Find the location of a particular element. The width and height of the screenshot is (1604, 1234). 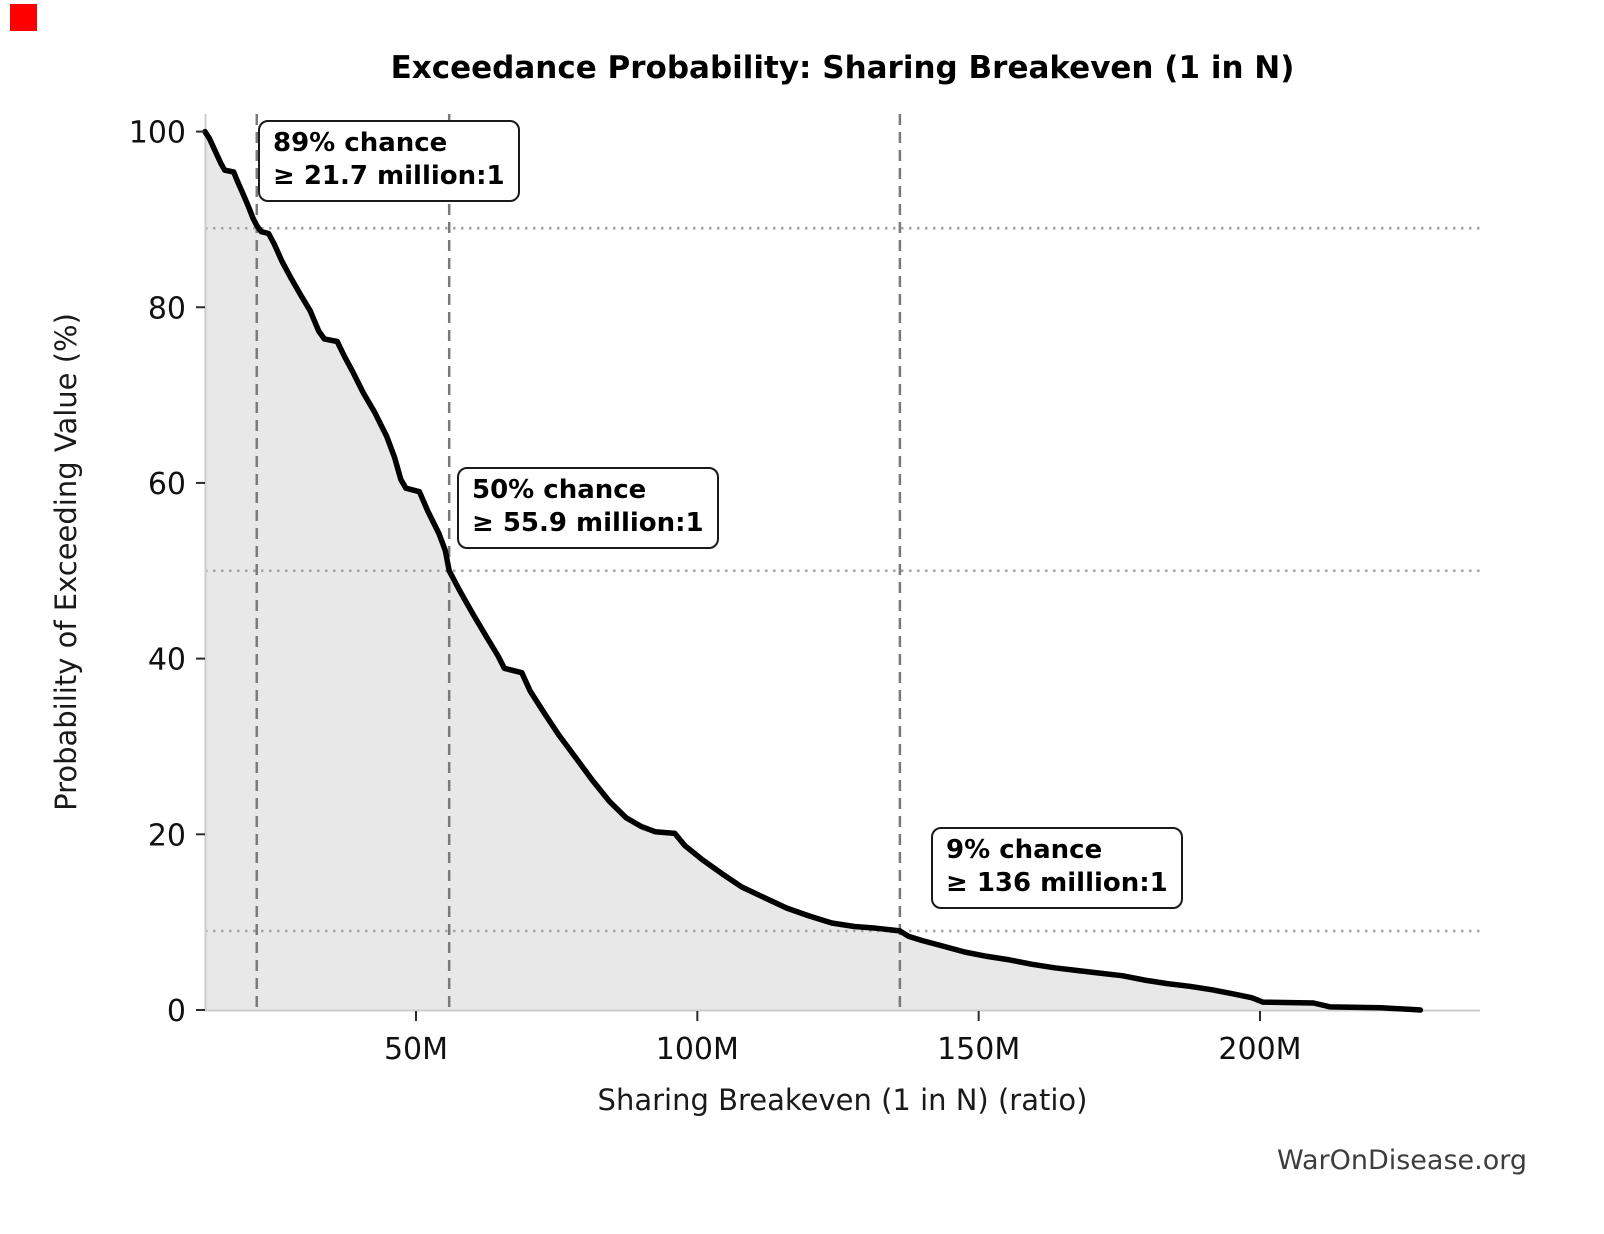

red-marker is located at coordinates (23, 17).